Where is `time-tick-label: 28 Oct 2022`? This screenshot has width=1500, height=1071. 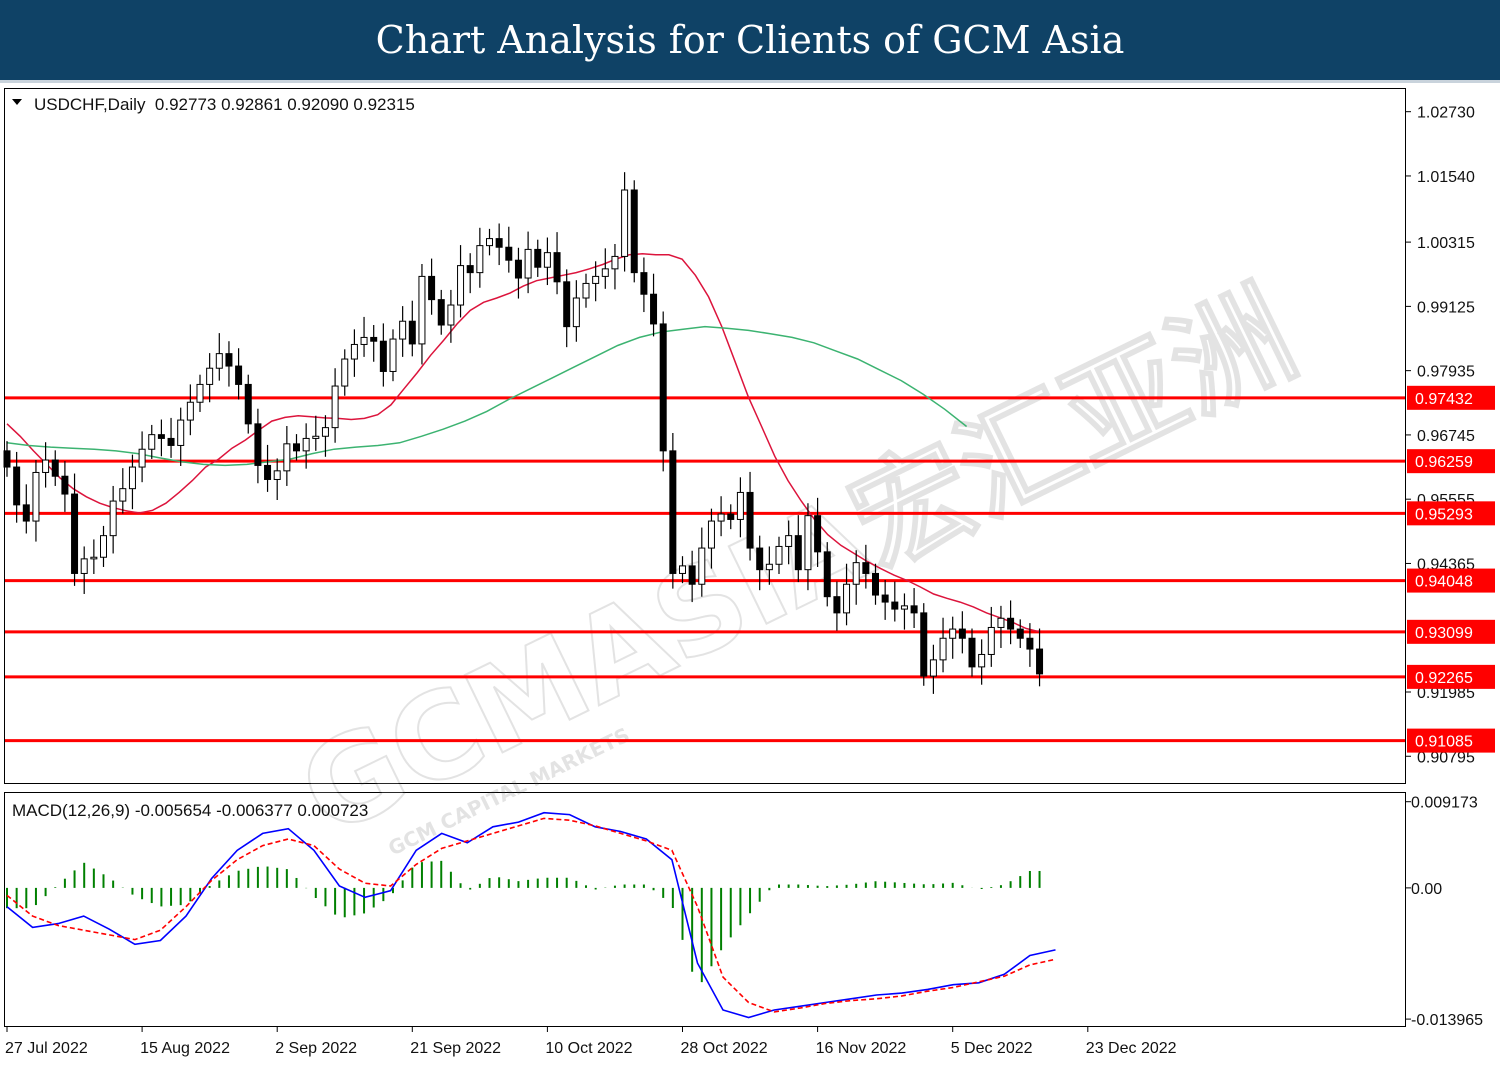 time-tick-label: 28 Oct 2022 is located at coordinates (724, 1048).